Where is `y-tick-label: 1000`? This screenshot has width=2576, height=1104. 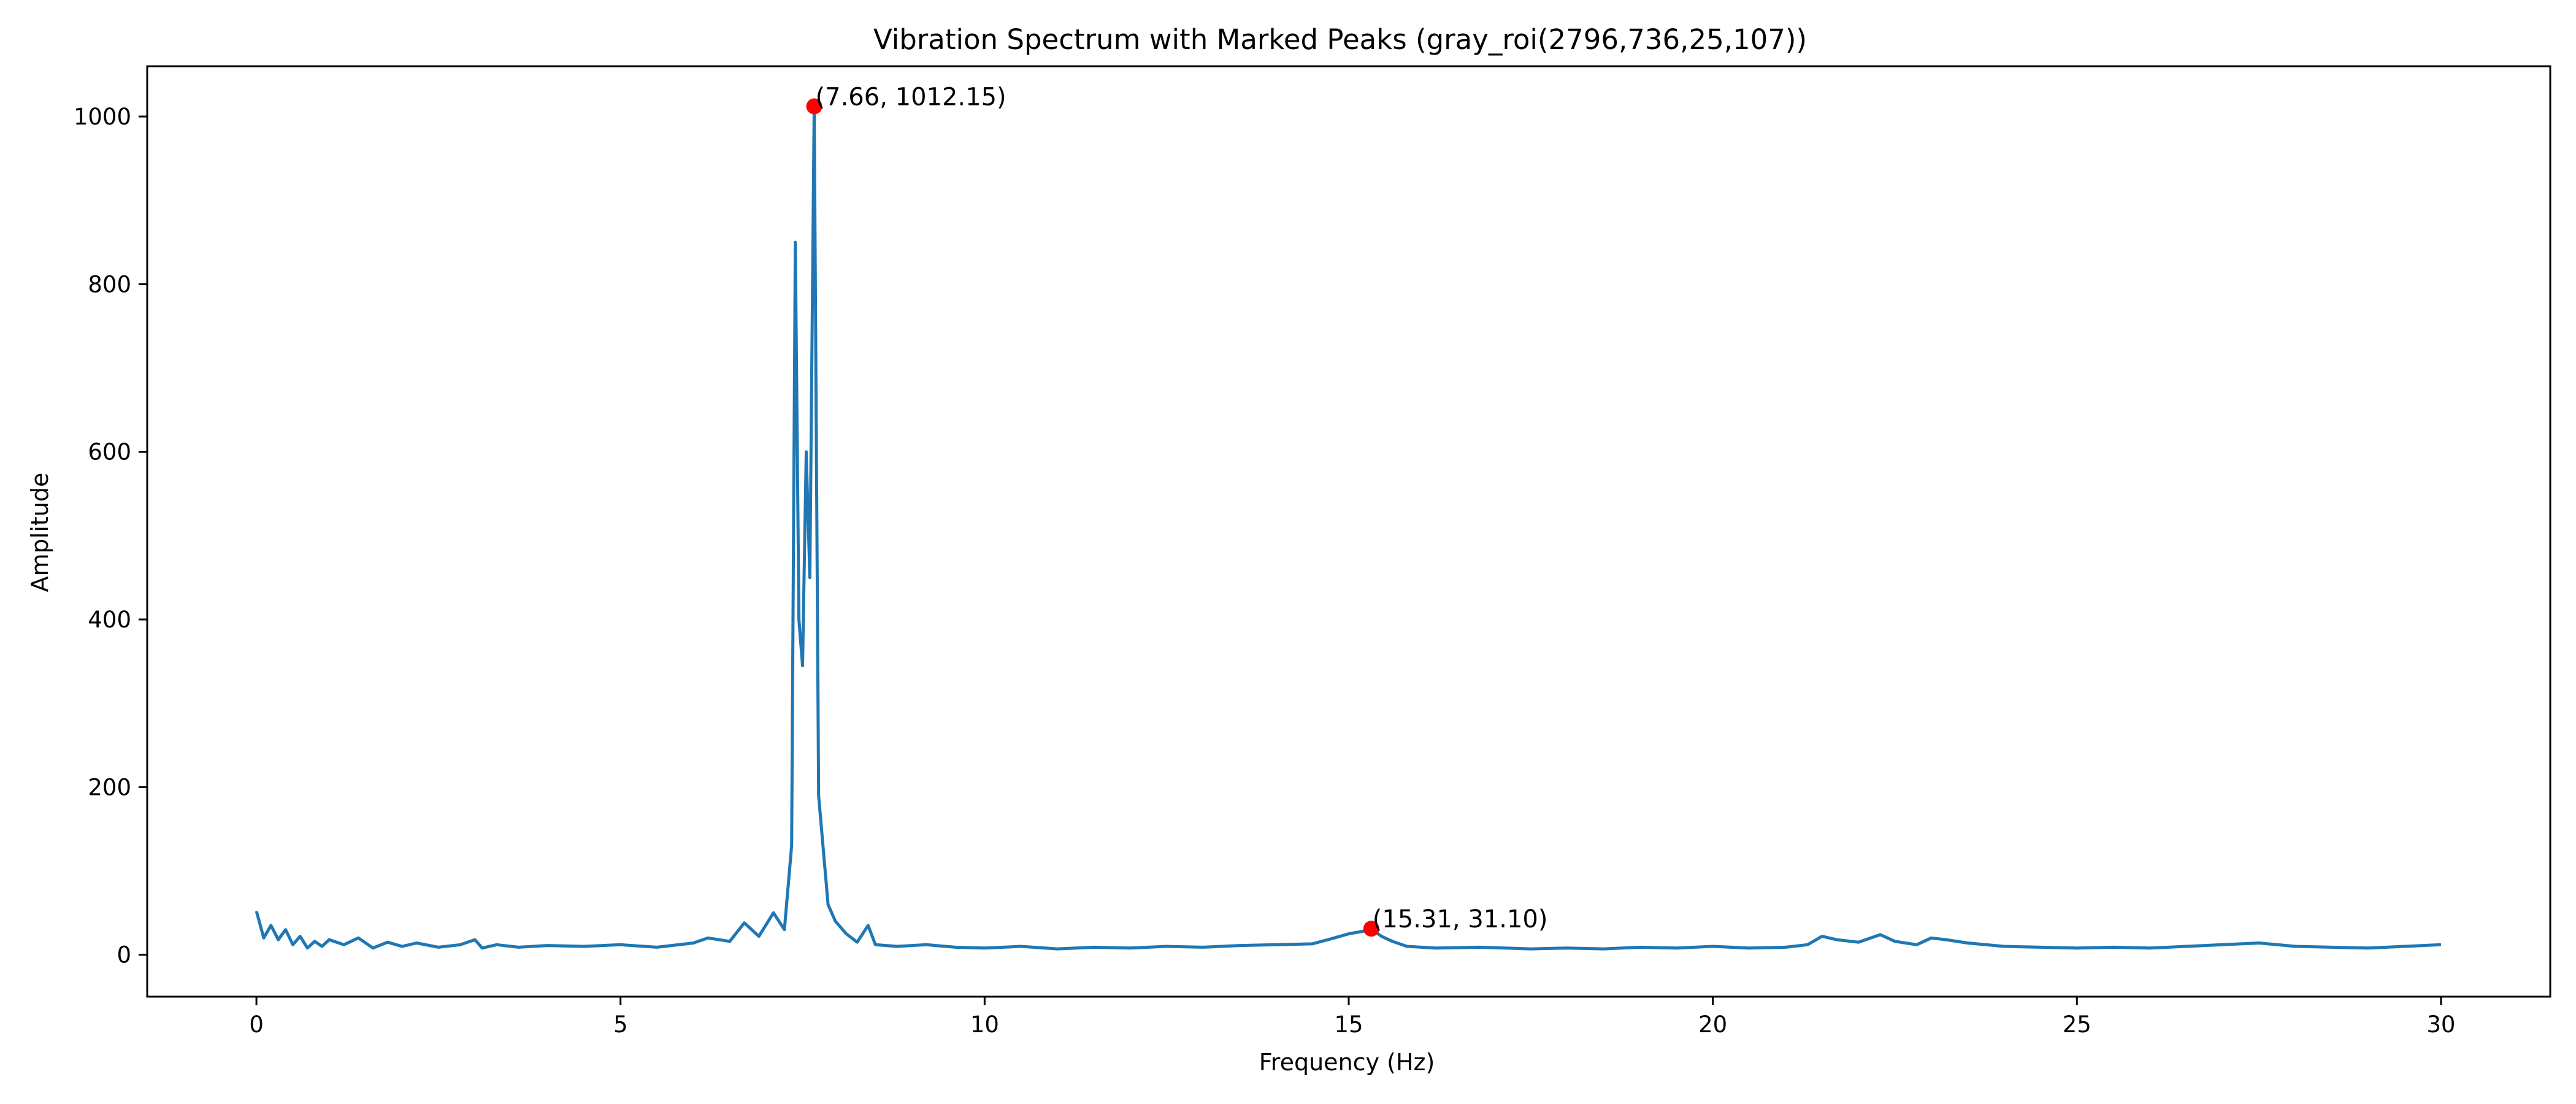 y-tick-label: 1000 is located at coordinates (102, 117).